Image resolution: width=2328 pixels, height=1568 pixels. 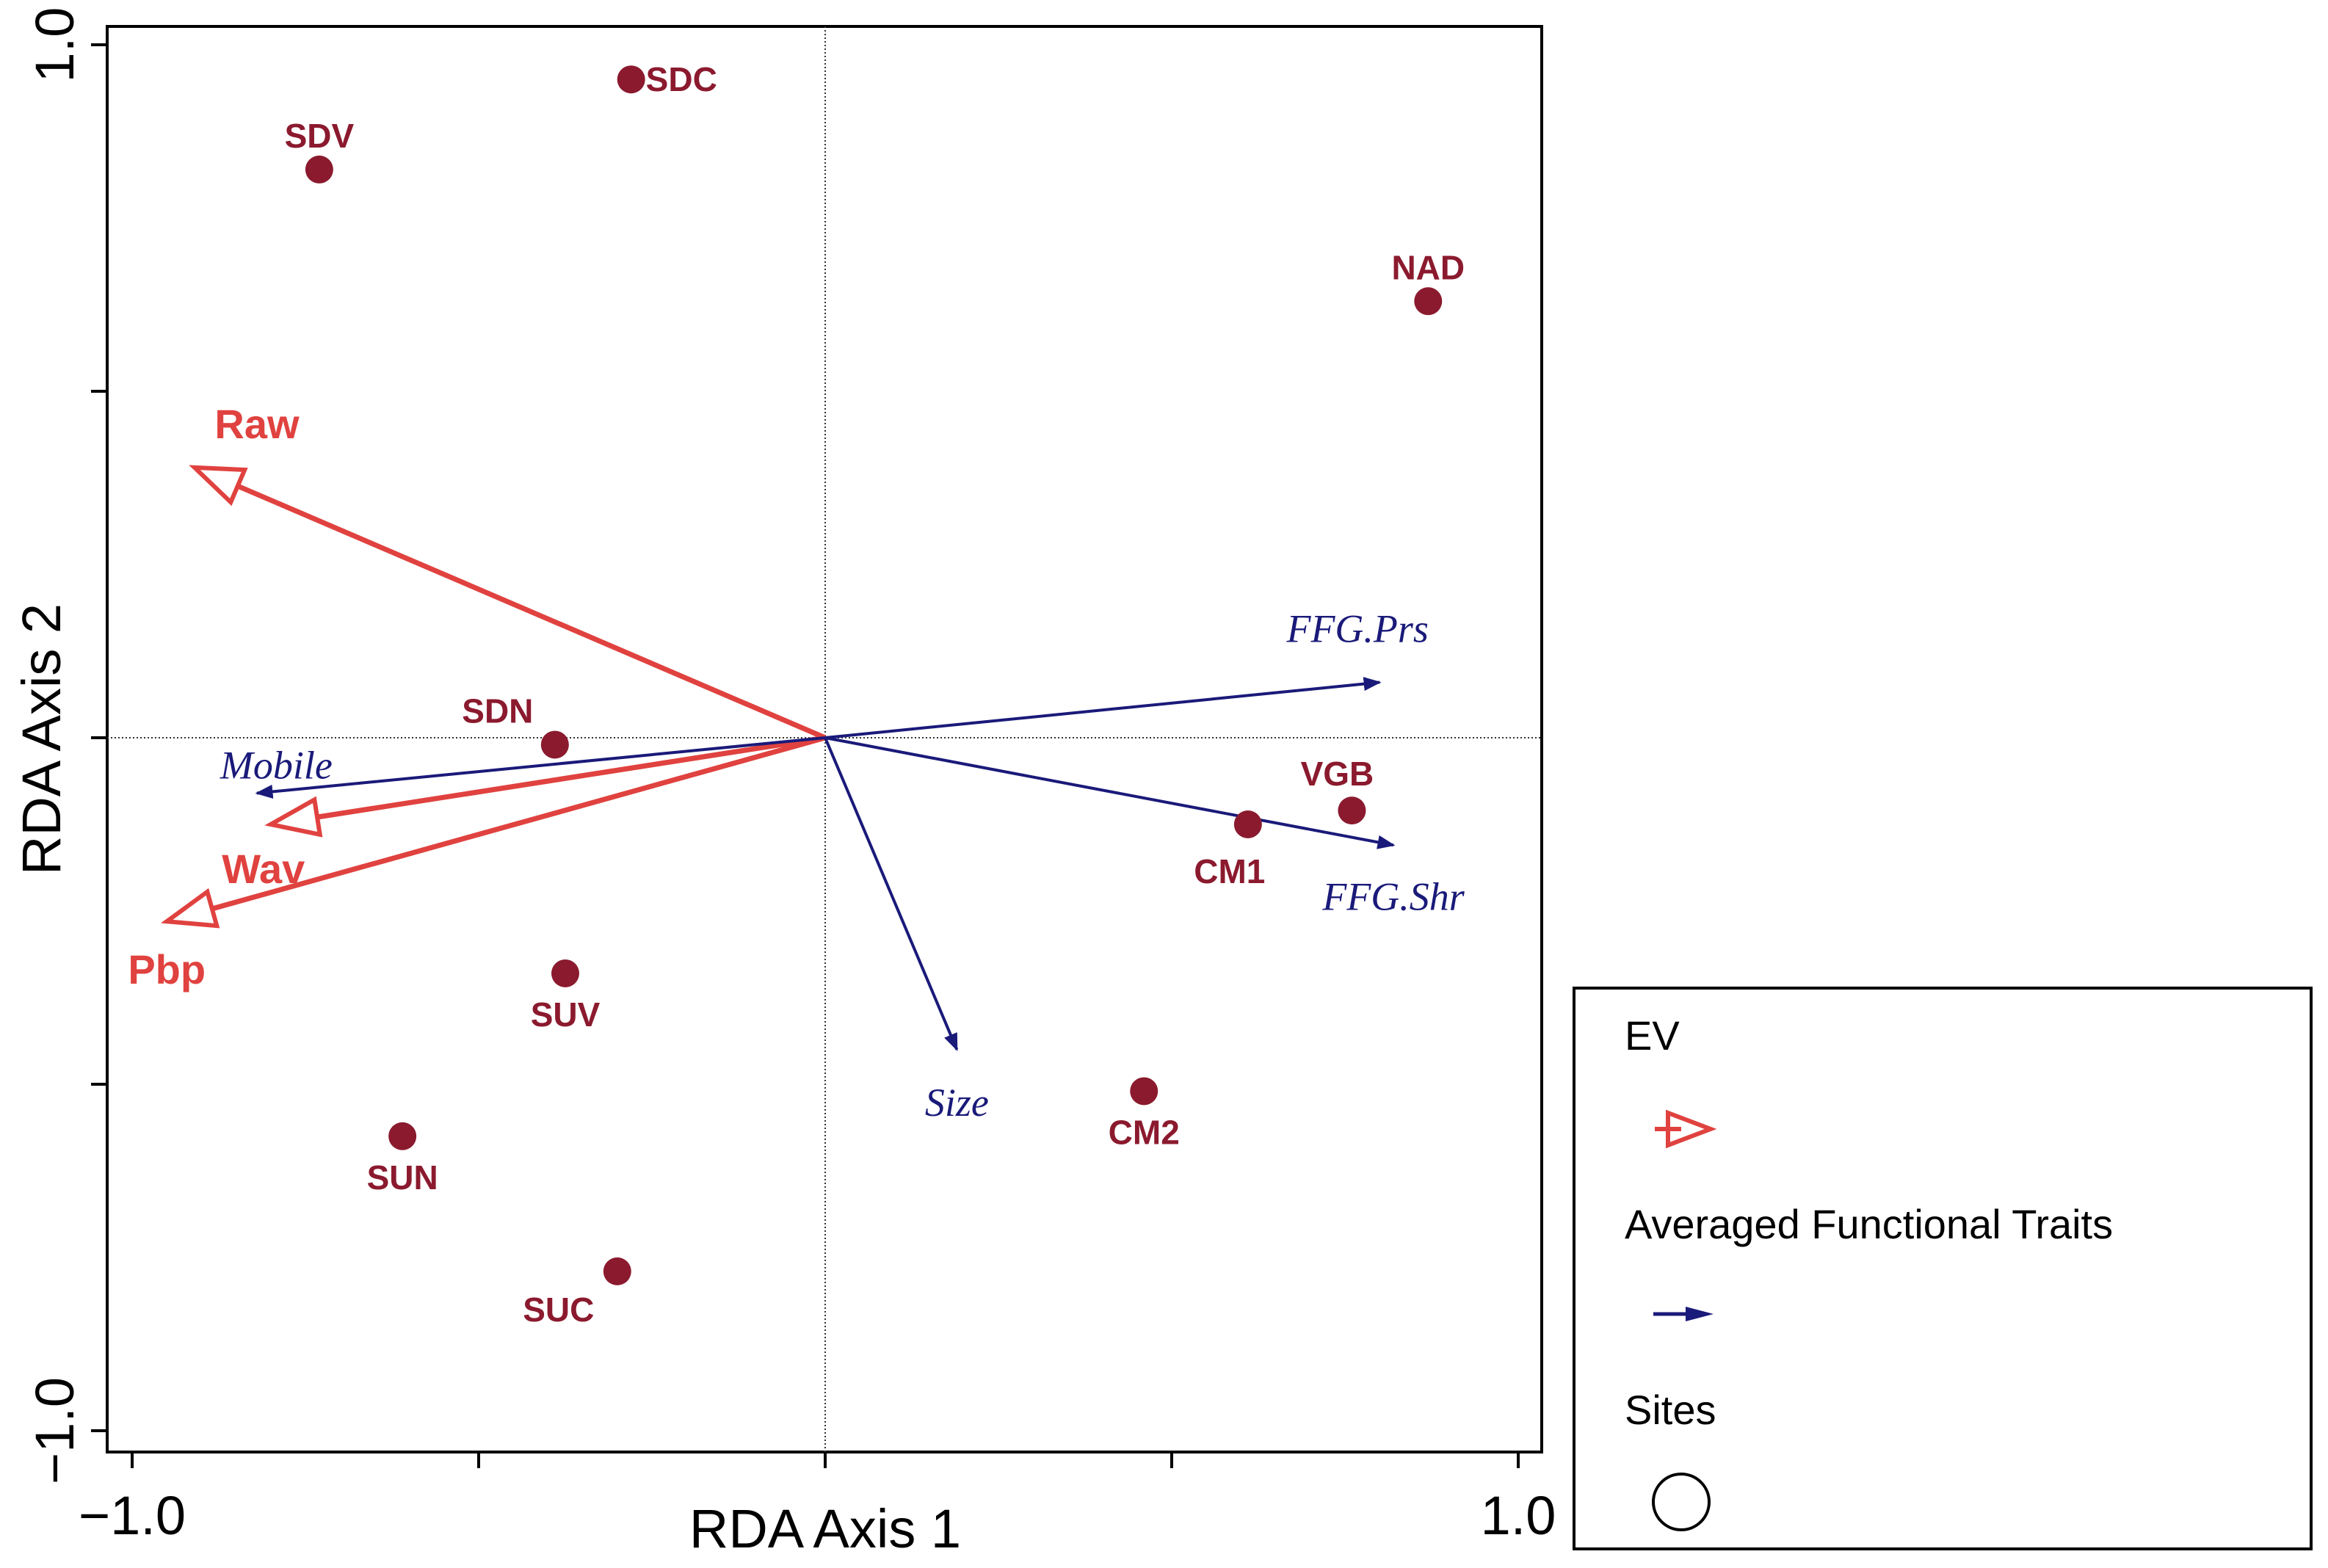 What do you see at coordinates (1681, 1502) in the screenshot?
I see `legend-site-circle-icon` at bounding box center [1681, 1502].